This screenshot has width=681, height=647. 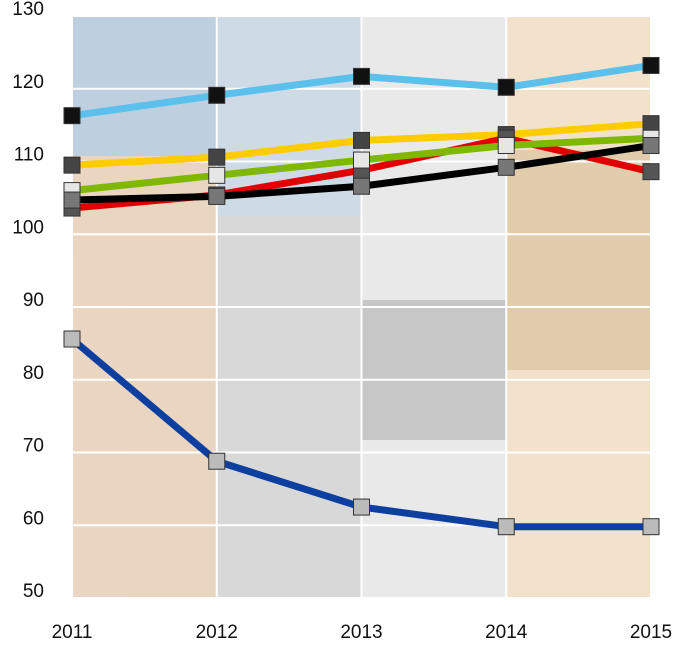 I want to click on x-tick-label: 2014, so click(x=506, y=632).